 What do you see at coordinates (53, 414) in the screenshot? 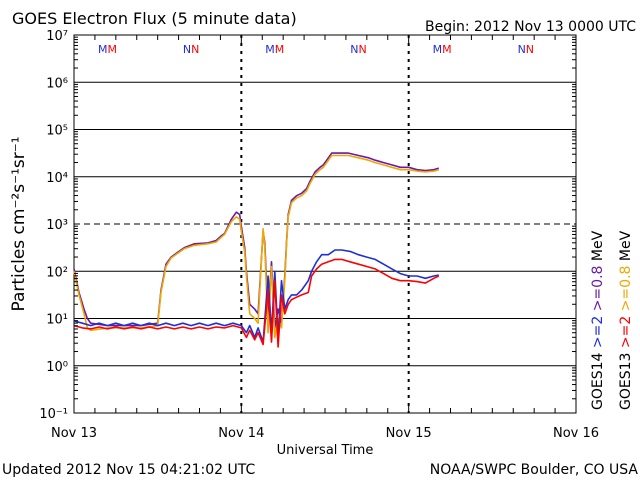
I see `y-tick-label: 10⁻¹` at bounding box center [53, 414].